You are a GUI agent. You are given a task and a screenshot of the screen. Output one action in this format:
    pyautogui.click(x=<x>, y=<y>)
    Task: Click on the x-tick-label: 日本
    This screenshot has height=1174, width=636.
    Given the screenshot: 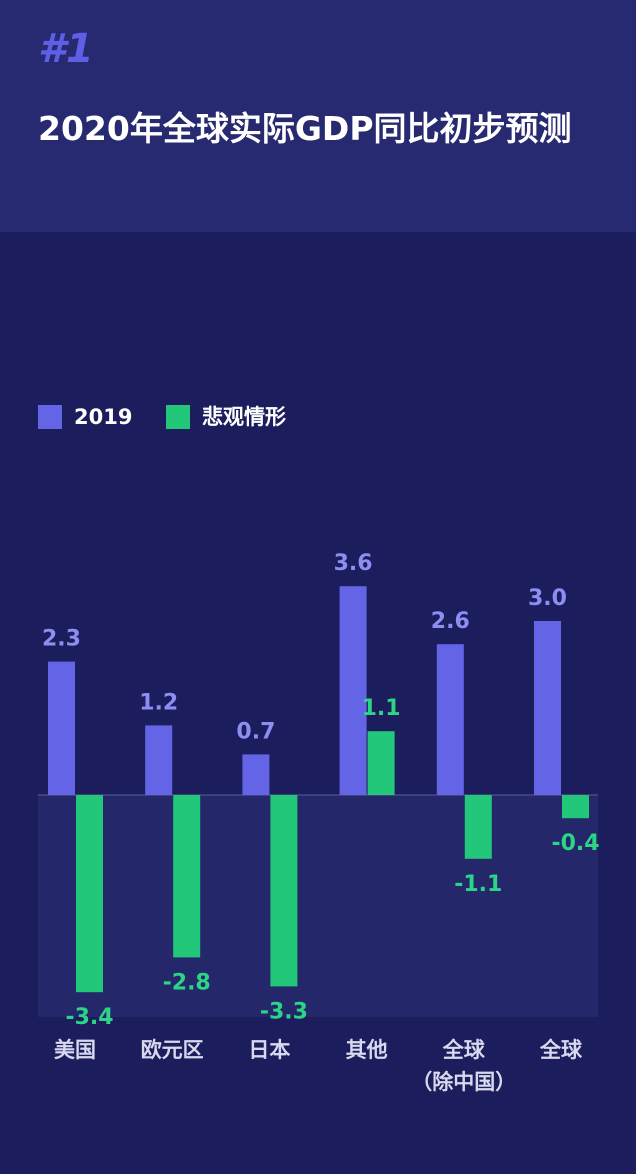 What is the action you would take?
    pyautogui.click(x=269, y=1050)
    